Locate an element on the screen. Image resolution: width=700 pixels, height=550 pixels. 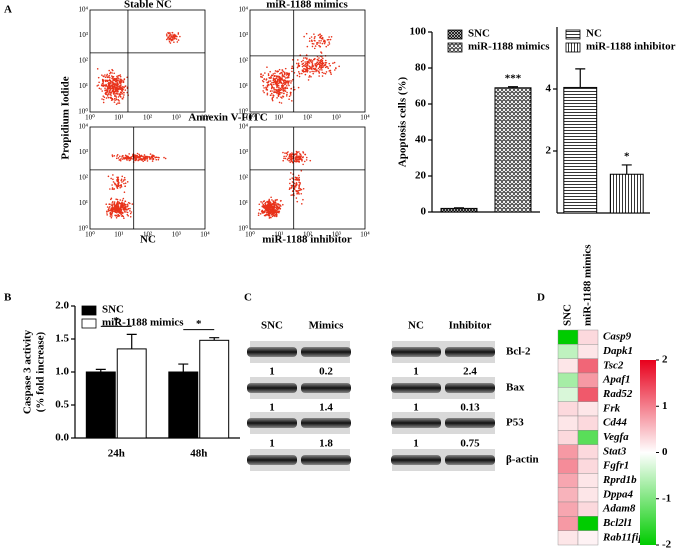
blot-column: Mimics is located at coordinates (327, 326).